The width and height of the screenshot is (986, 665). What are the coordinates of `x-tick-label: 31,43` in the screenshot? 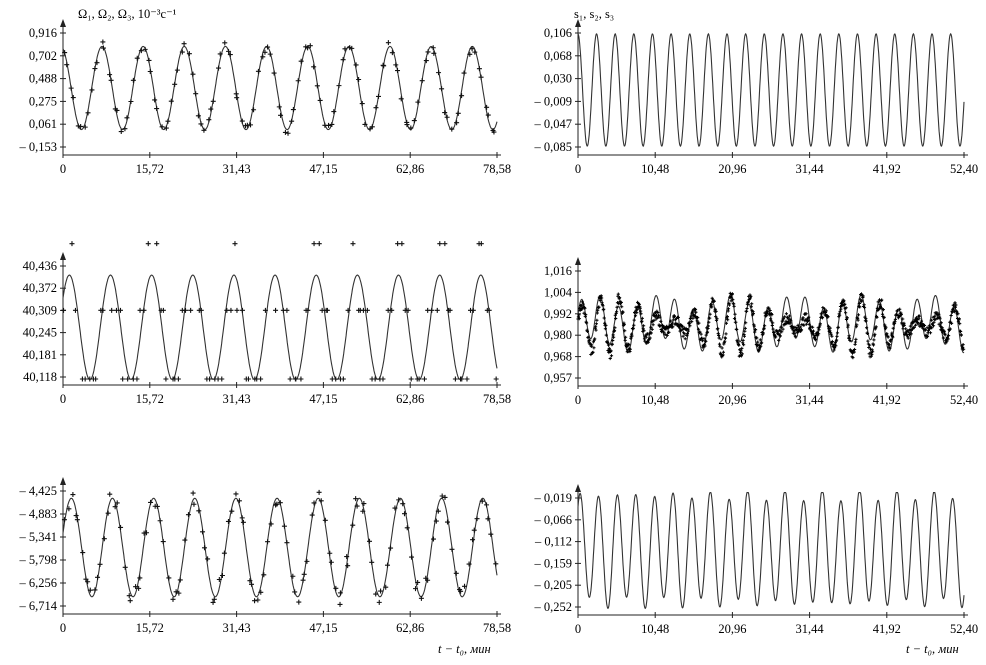 It's located at (237, 628).